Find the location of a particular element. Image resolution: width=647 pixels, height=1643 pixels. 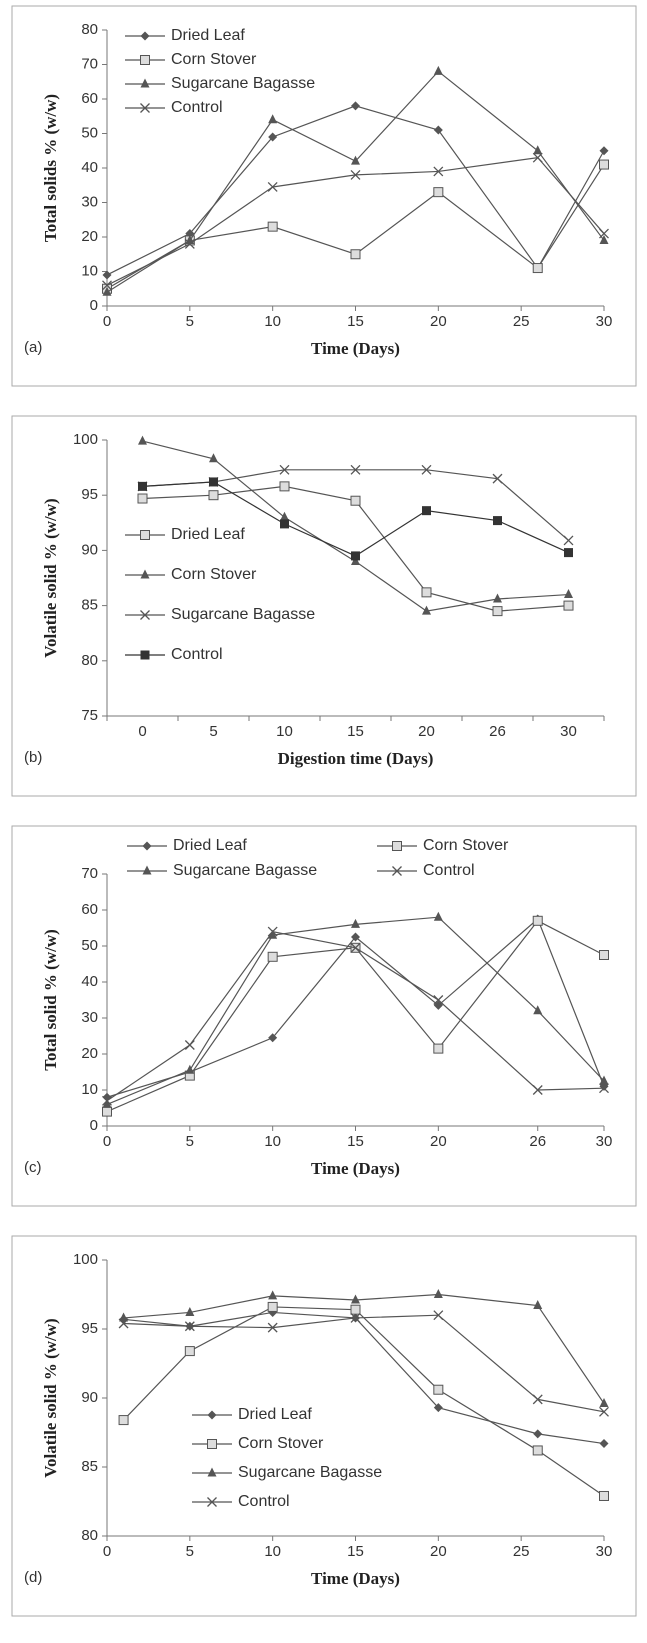

legend-item: Sugarcane Bagasse is located at coordinates (222, 870).